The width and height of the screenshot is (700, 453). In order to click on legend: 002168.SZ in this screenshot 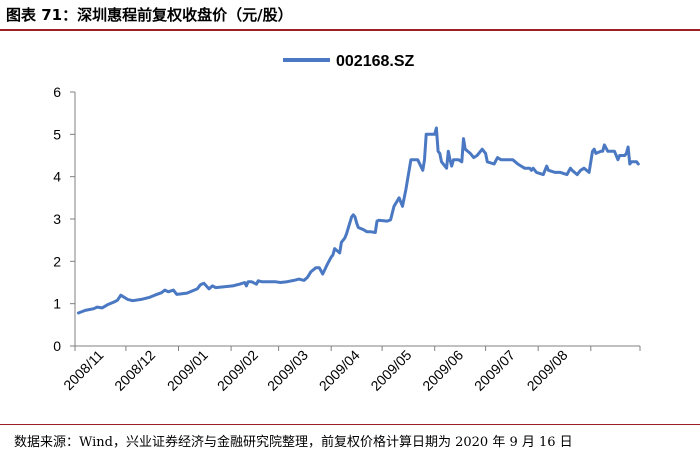, I will do `click(349, 61)`.